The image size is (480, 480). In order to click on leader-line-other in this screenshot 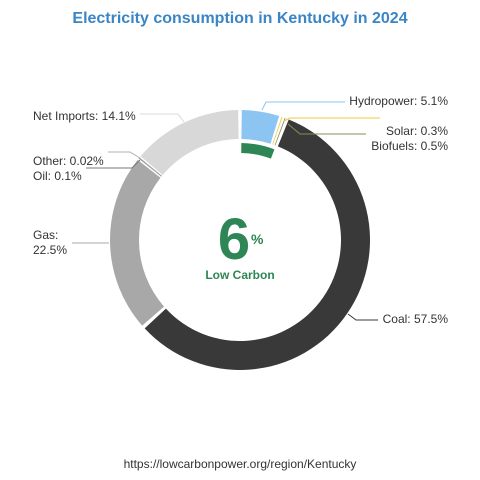, I will do `click(124, 155)`.